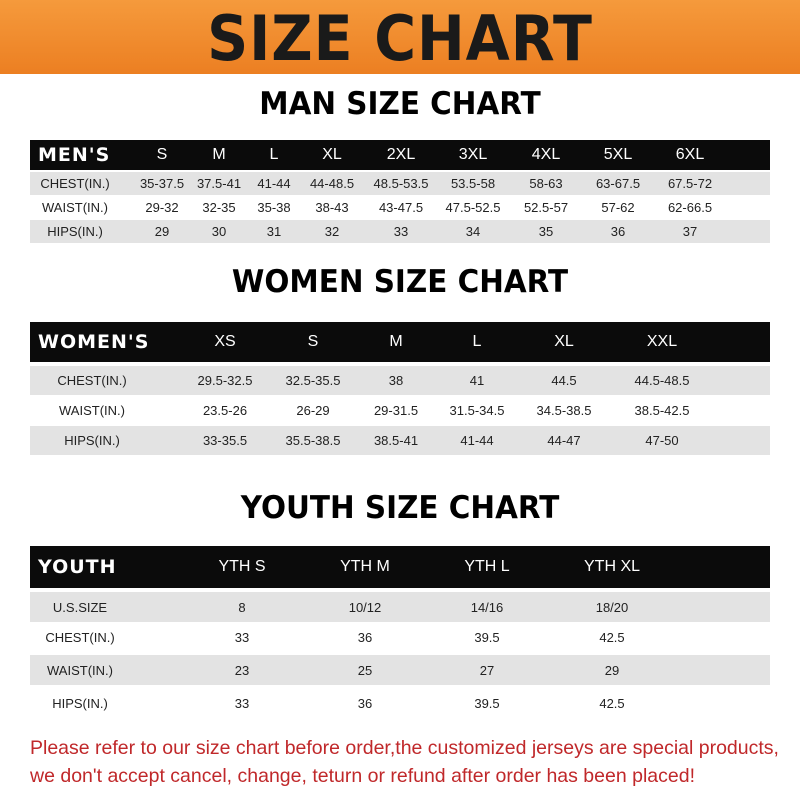 This screenshot has height=800, width=800. Describe the element at coordinates (219, 183) in the screenshot. I see `table-cell: 37.5-41` at that location.